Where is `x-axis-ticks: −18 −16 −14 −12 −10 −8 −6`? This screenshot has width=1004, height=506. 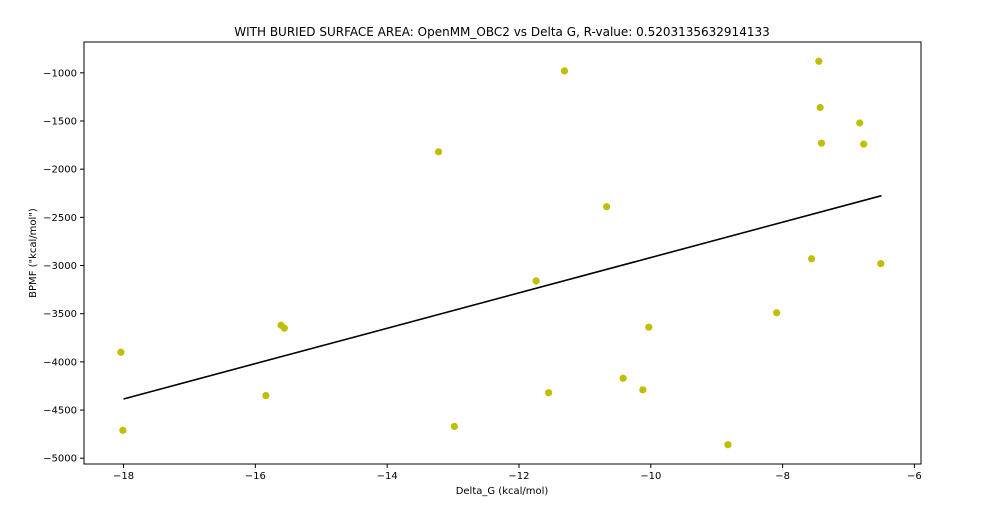
x-axis-ticks: −18 −16 −14 −12 −10 −8 −6 is located at coordinates (517, 473).